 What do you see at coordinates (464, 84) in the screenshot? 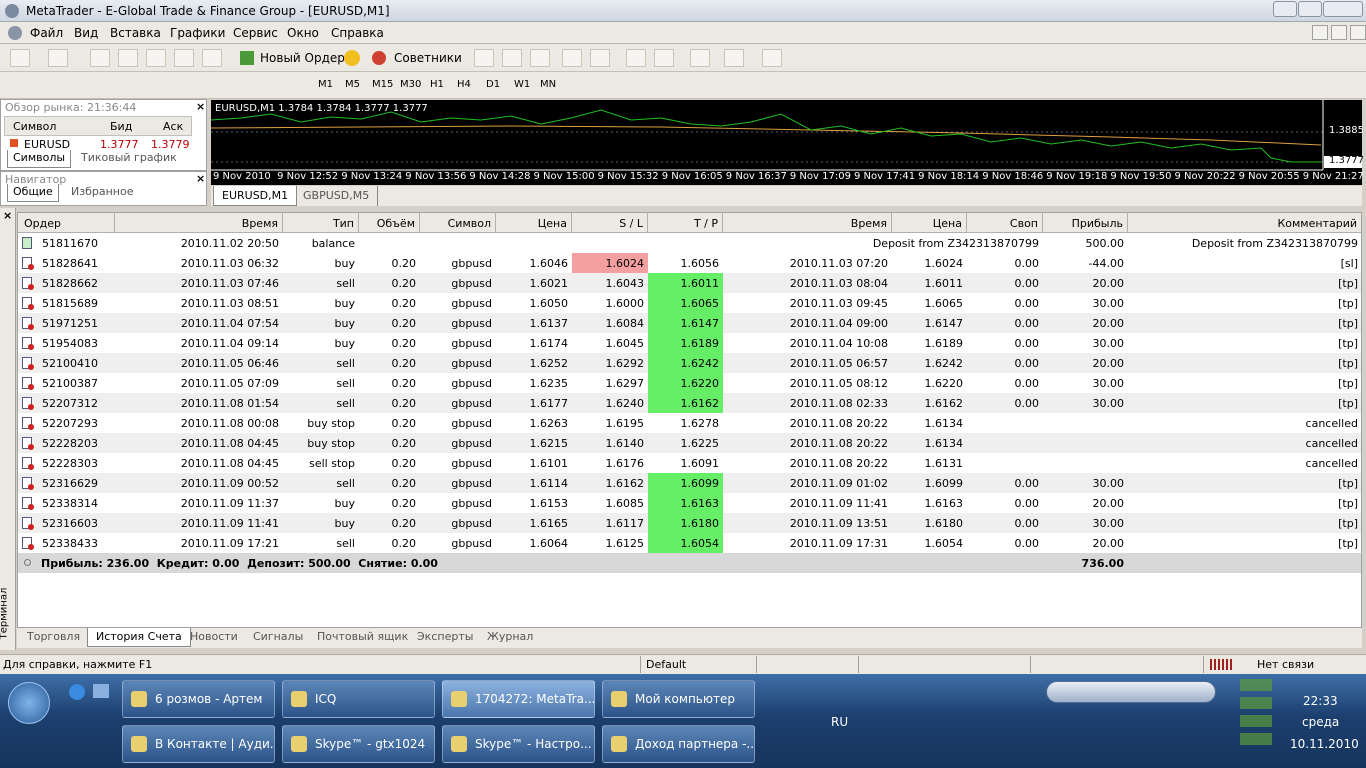
I see `timeframe-button: H4` at bounding box center [464, 84].